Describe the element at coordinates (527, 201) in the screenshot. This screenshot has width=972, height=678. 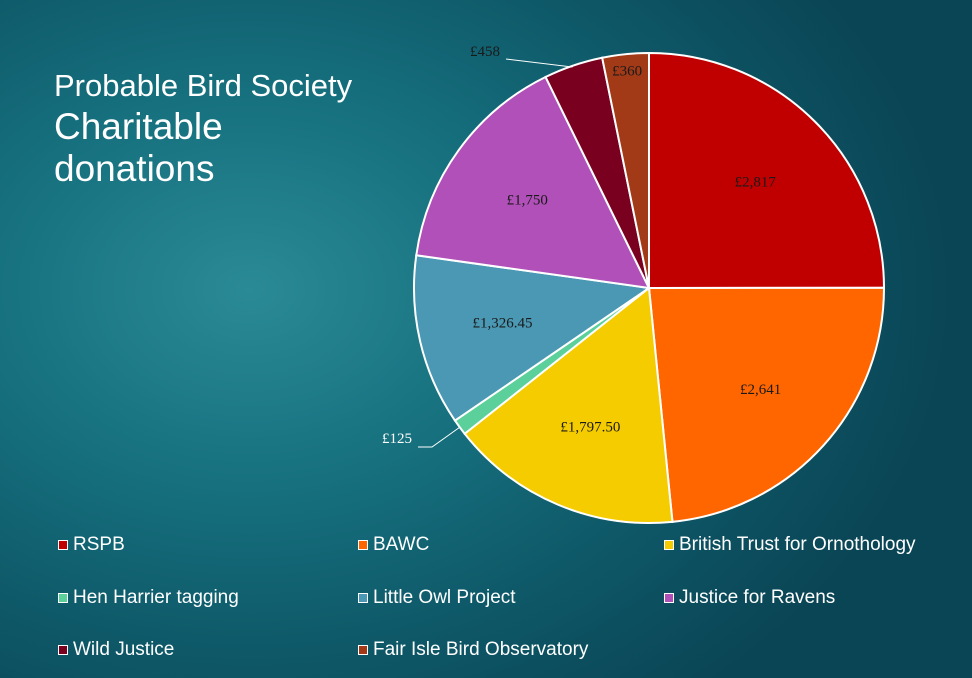
I see `data-label-justice-for-ravens: £1,750` at that location.